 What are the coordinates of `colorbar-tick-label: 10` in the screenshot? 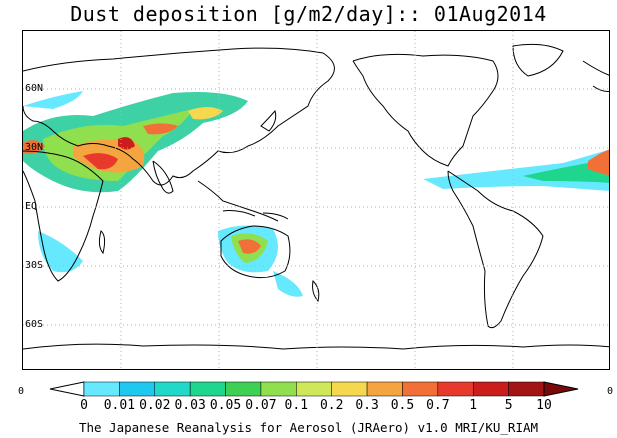 It's located at (544, 405).